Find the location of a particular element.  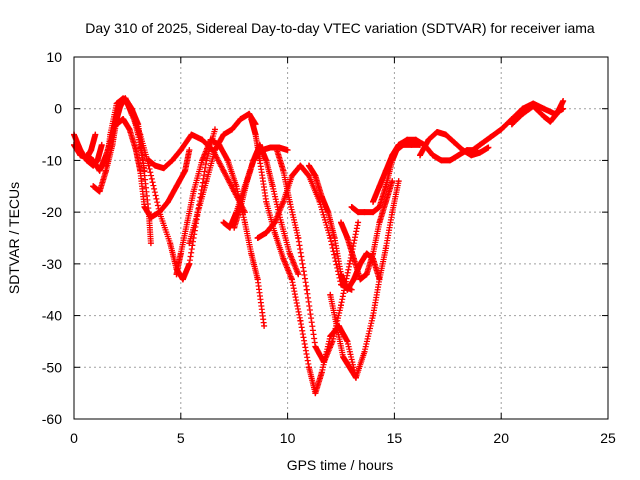

y-tick-labels: 10 0 -10 -20 -30 -40 -50 -60 is located at coordinates (52, 238).